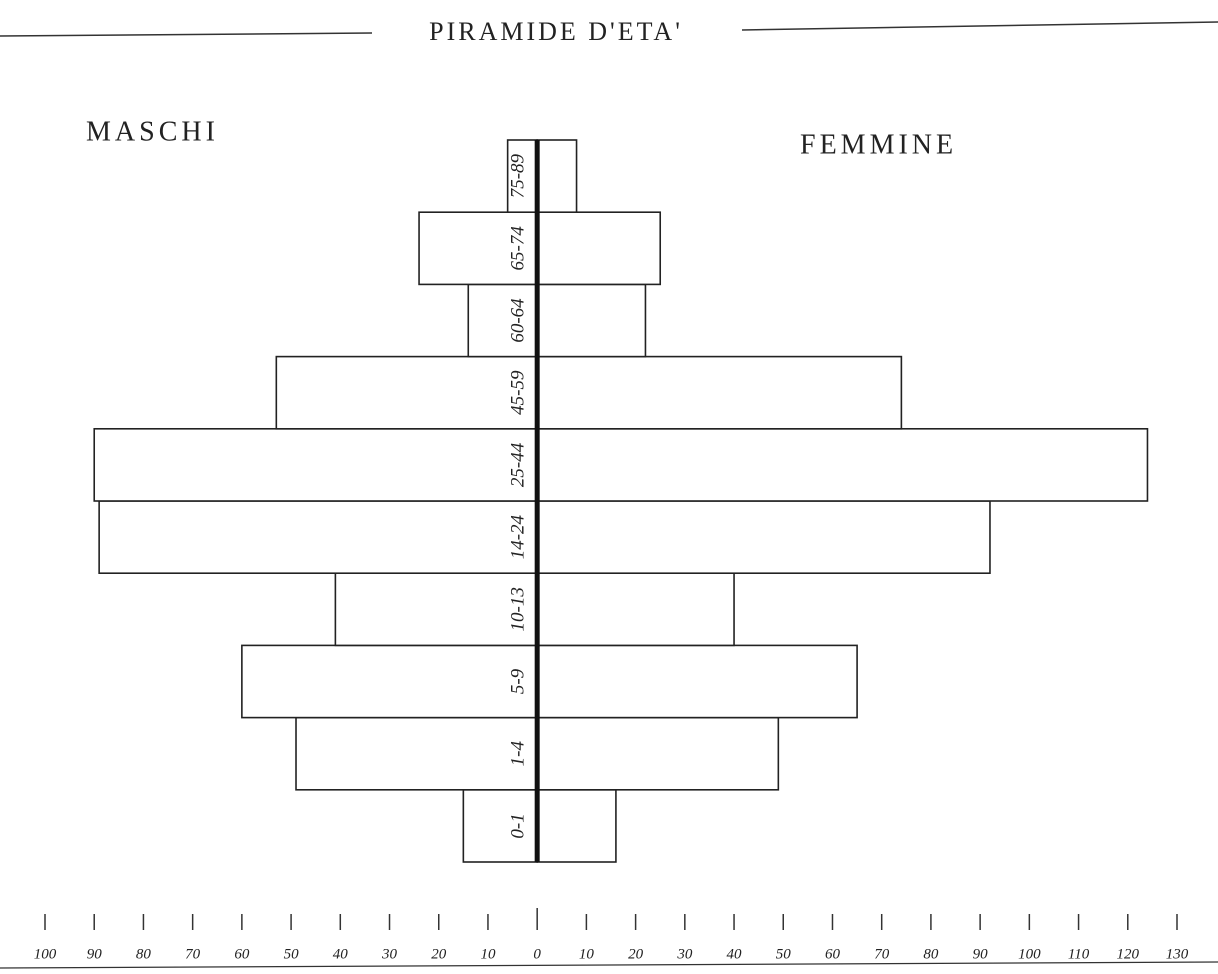 This screenshot has width=1218, height=974. I want to click on bottom-rule, so click(609, 965).